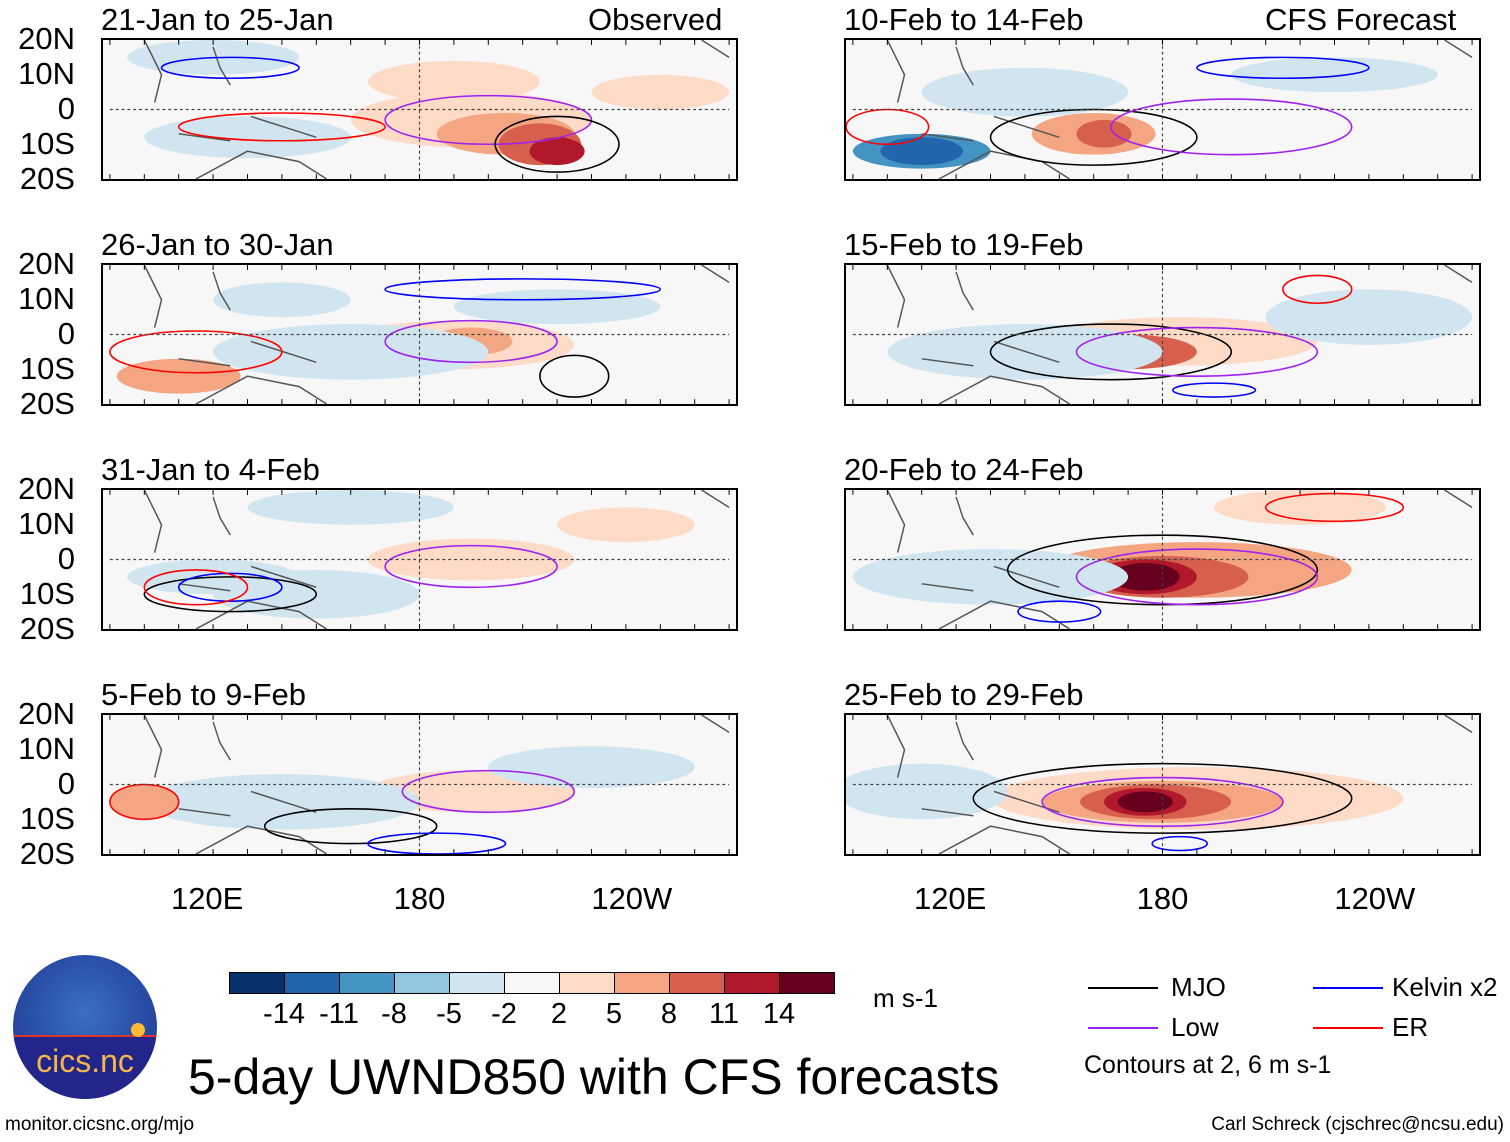  What do you see at coordinates (964, 469) in the screenshot?
I see `panel-title: 20-Feb to 24-Feb` at bounding box center [964, 469].